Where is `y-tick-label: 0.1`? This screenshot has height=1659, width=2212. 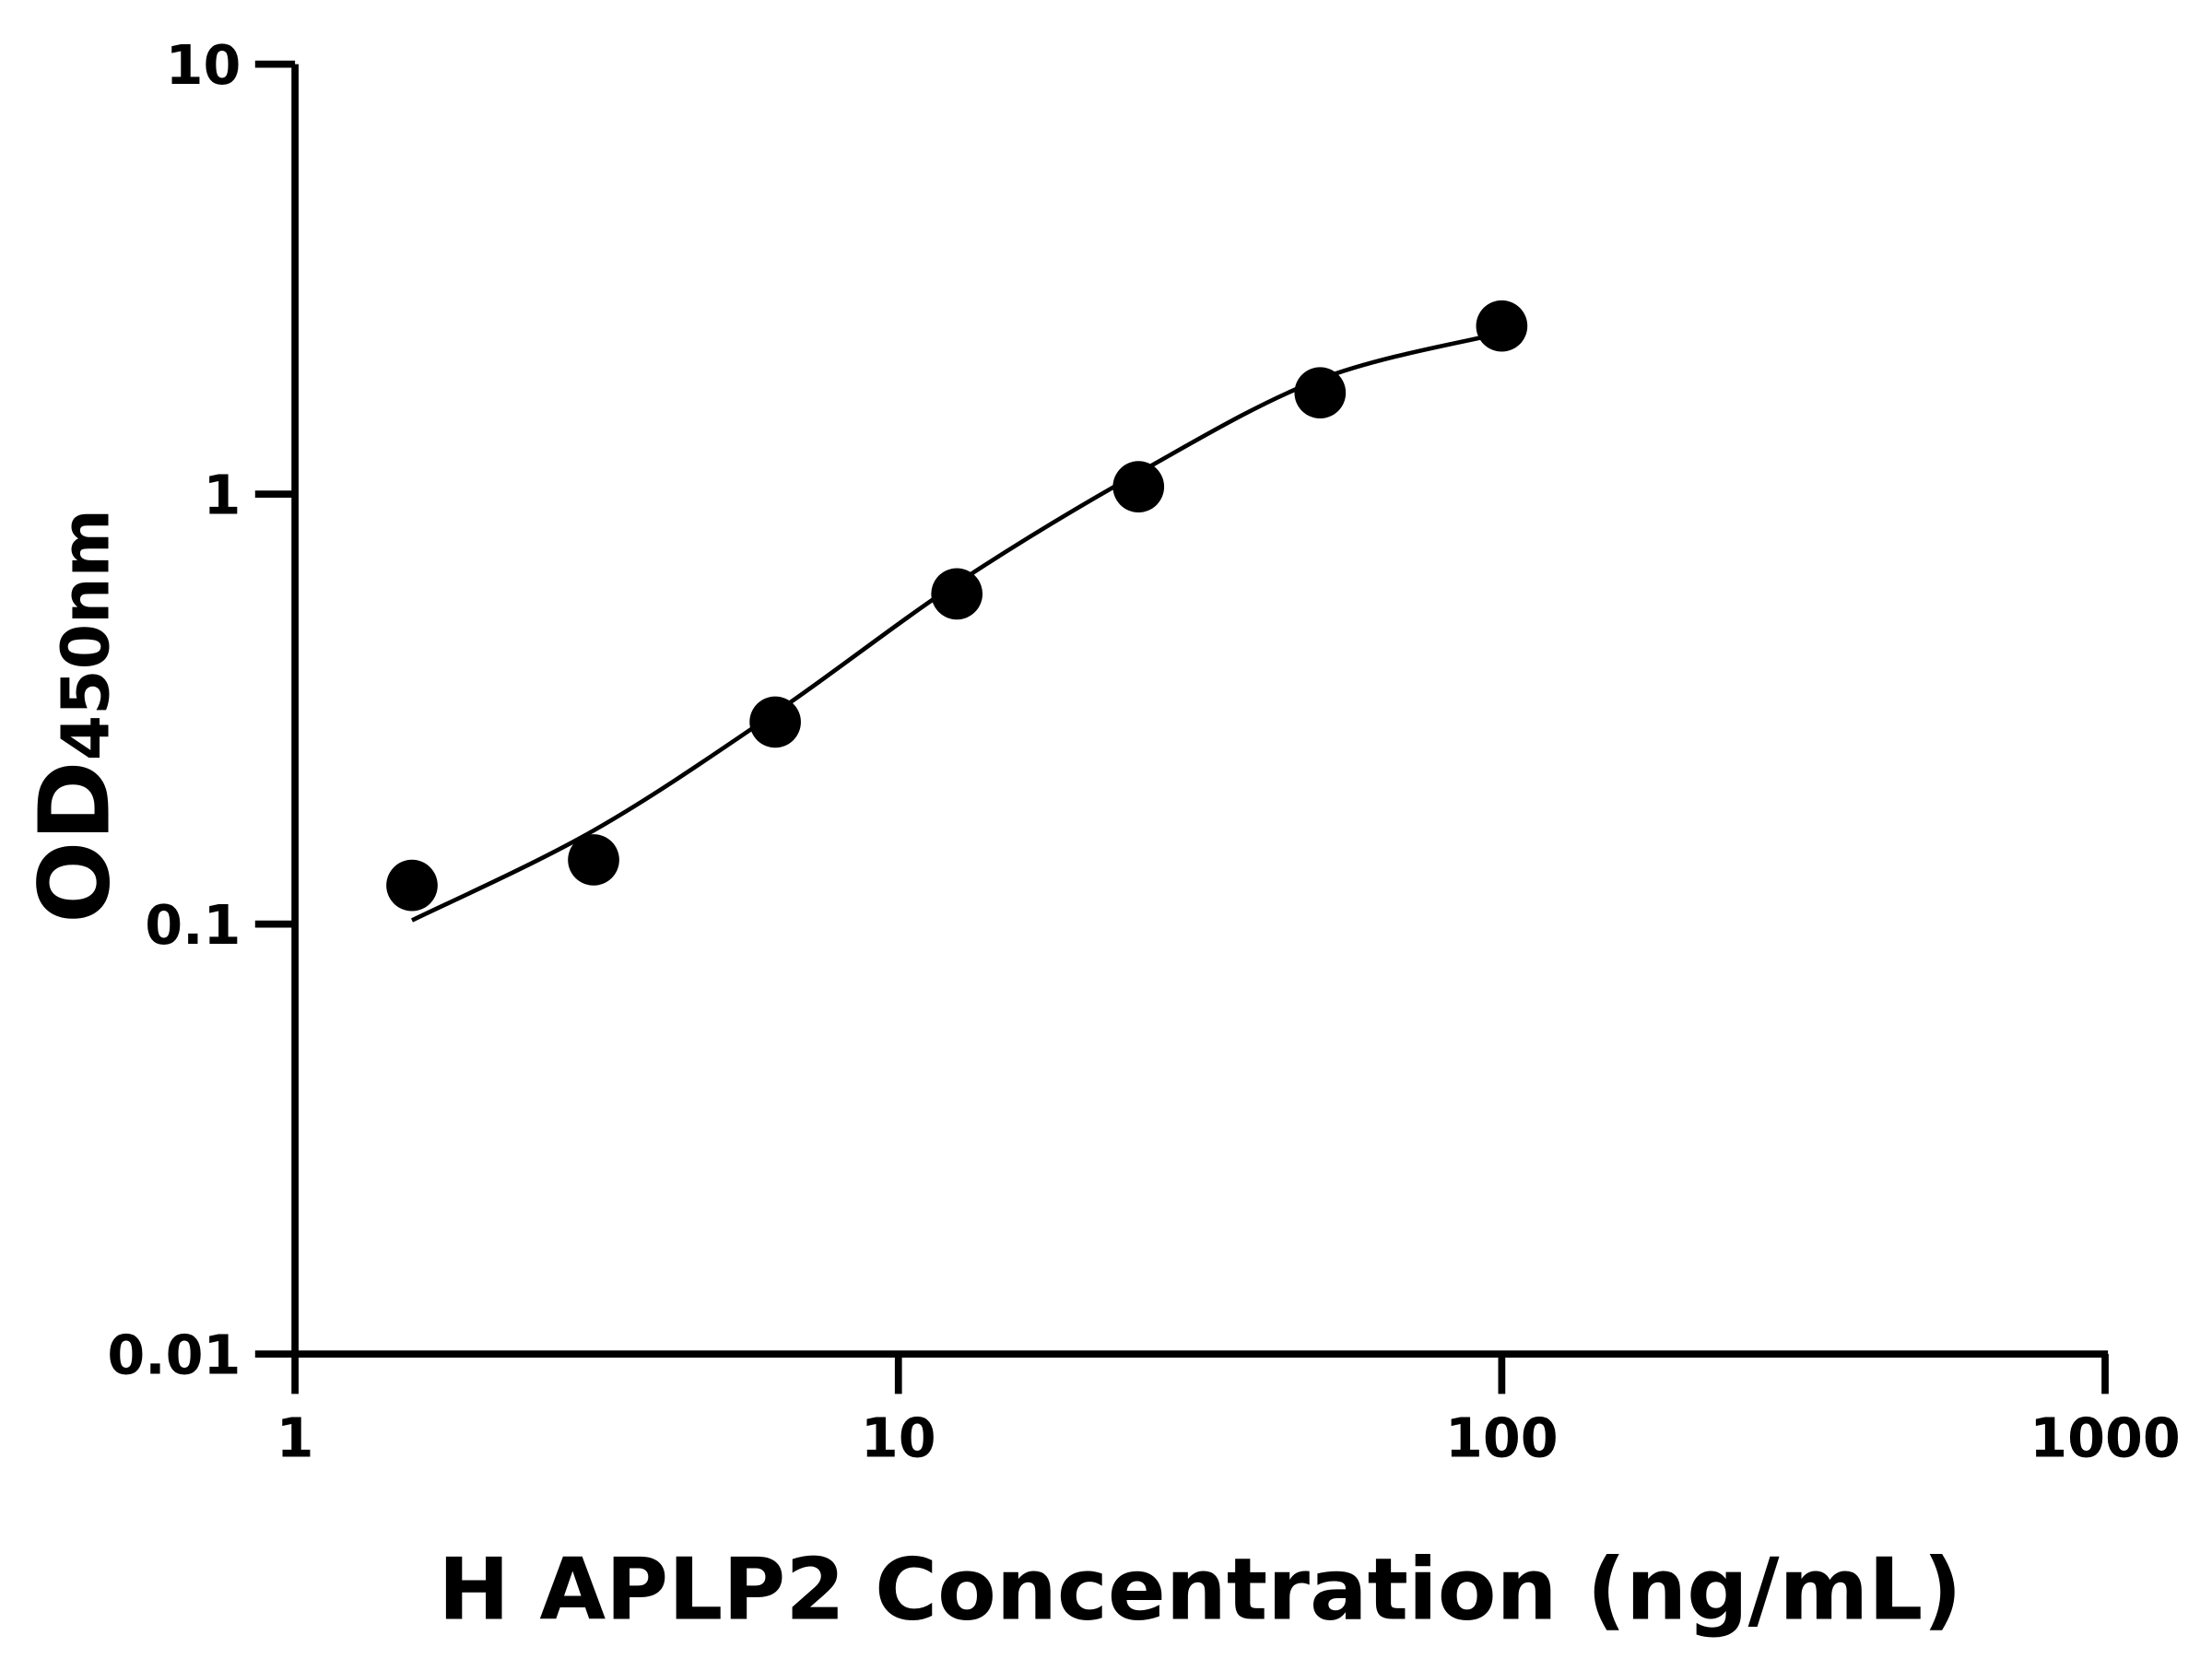 y-tick-label: 0.1 is located at coordinates (193, 925).